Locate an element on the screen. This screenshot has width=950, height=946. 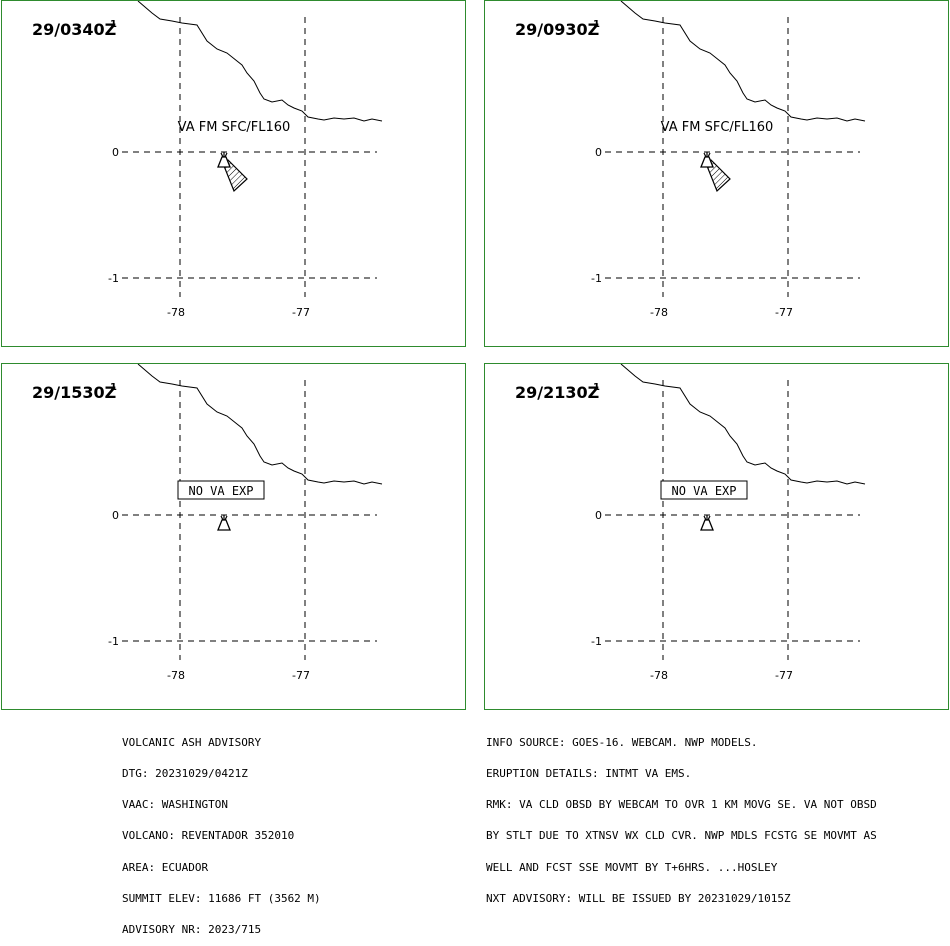
advisory-line: VAAC: WASHINGTON is located at coordinates (175, 805).